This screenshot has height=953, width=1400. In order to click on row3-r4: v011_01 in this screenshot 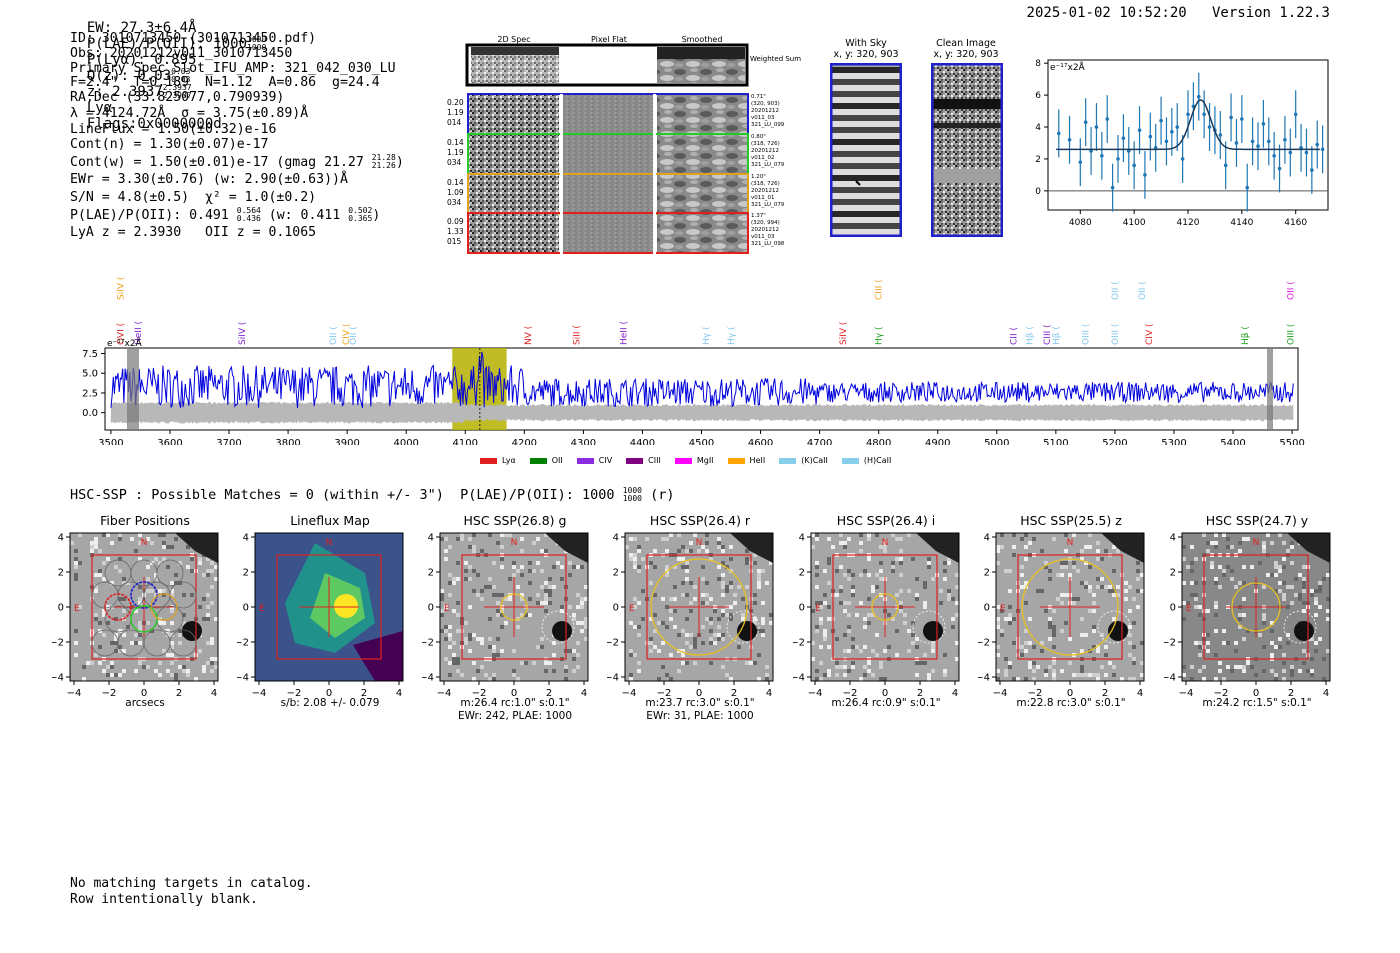, I will do `click(763, 198)`.